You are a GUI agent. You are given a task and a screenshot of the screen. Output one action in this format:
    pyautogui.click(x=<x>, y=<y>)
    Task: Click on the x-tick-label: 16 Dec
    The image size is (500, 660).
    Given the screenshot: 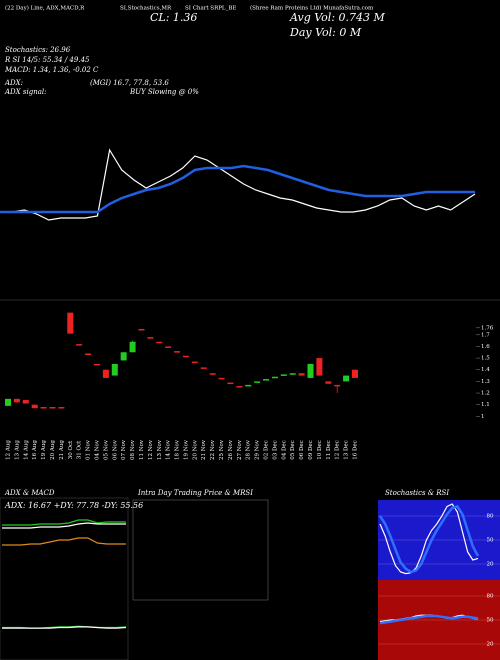 What is the action you would take?
    pyautogui.click(x=356, y=450)
    